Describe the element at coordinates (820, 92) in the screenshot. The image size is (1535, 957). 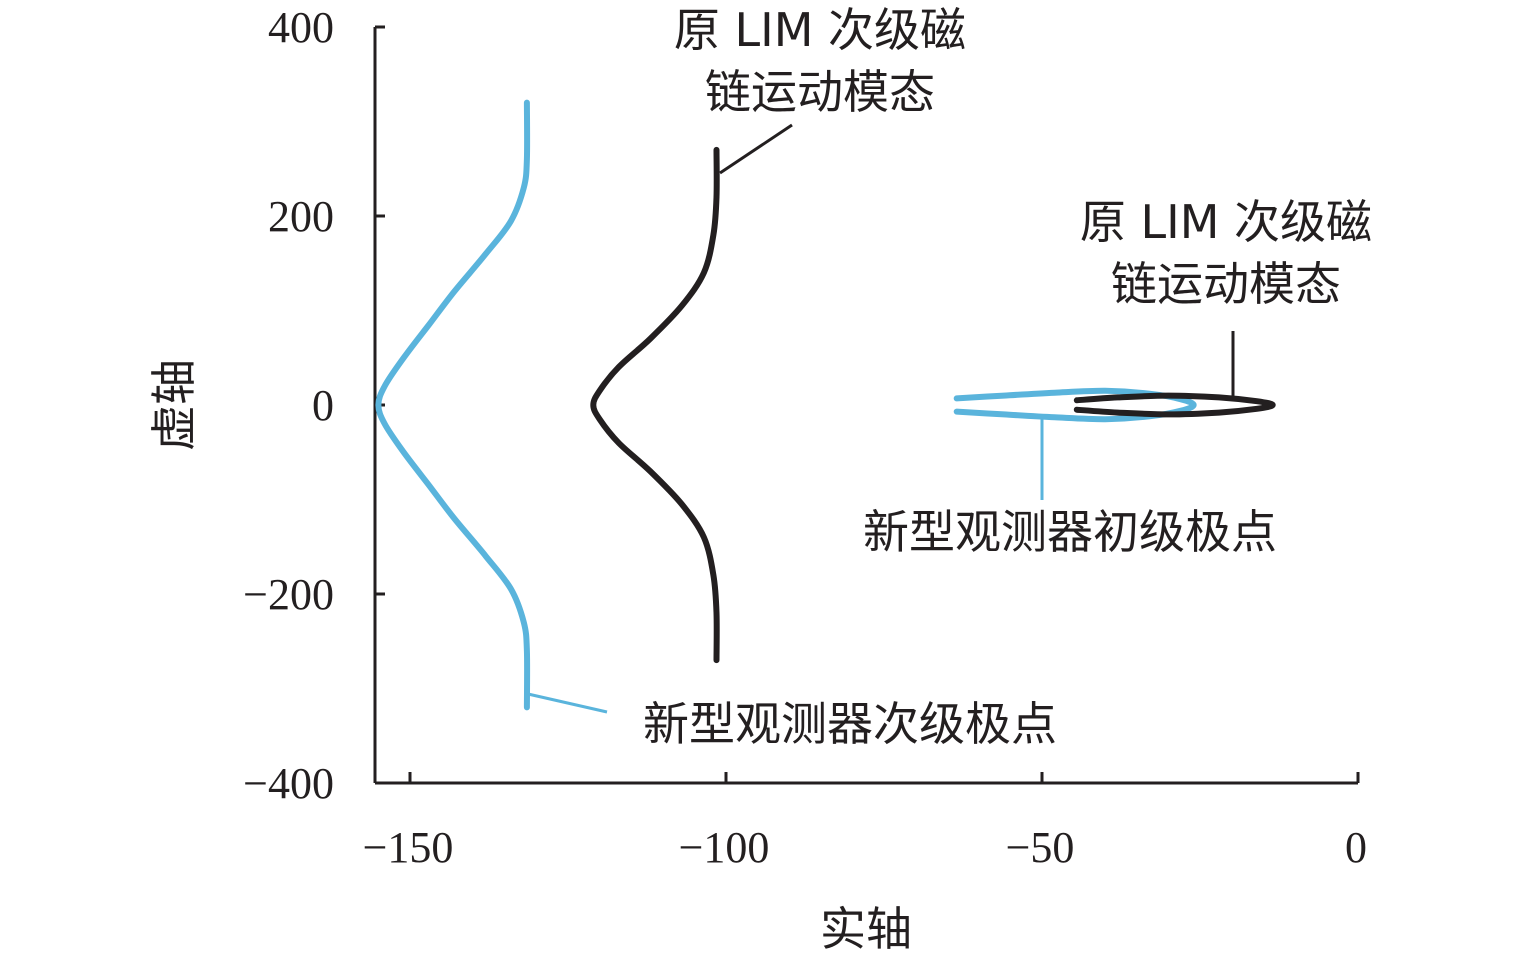
I see `annotation-original-upper-line2: 链运动模态` at that location.